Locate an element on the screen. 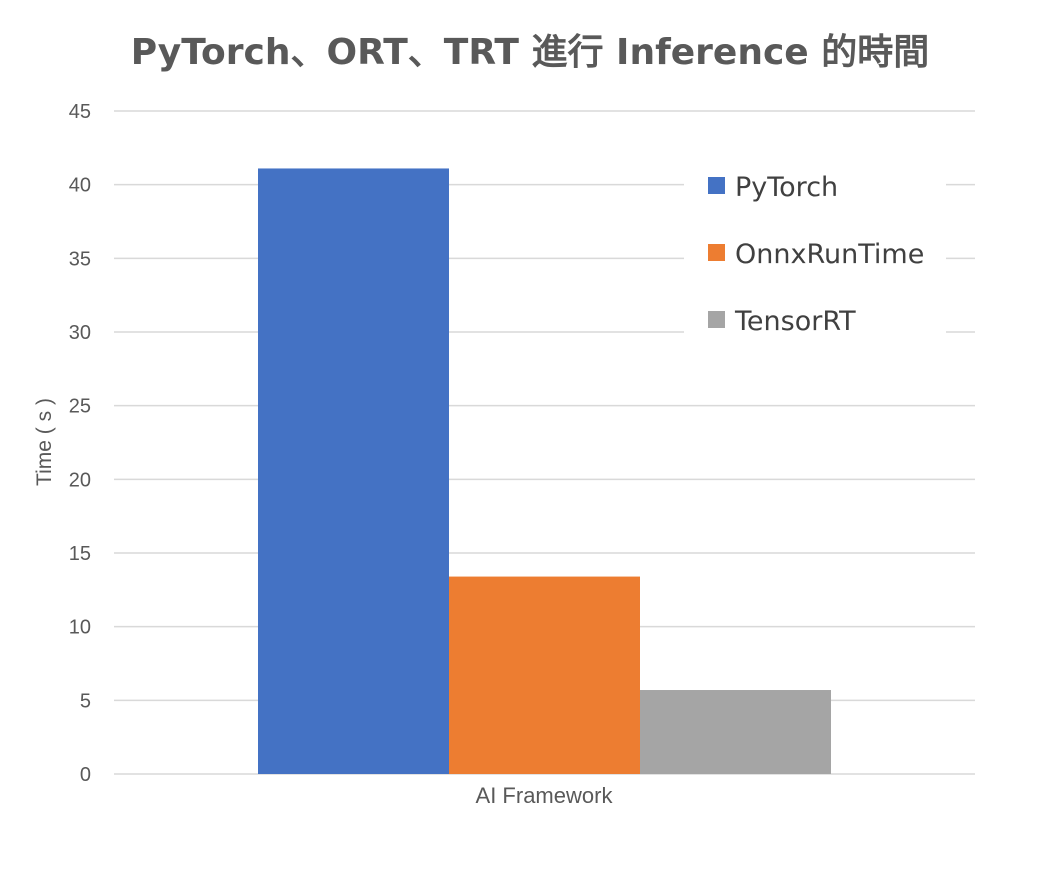 The width and height of the screenshot is (1060, 889). y-tick-label: 30 is located at coordinates (80, 333).